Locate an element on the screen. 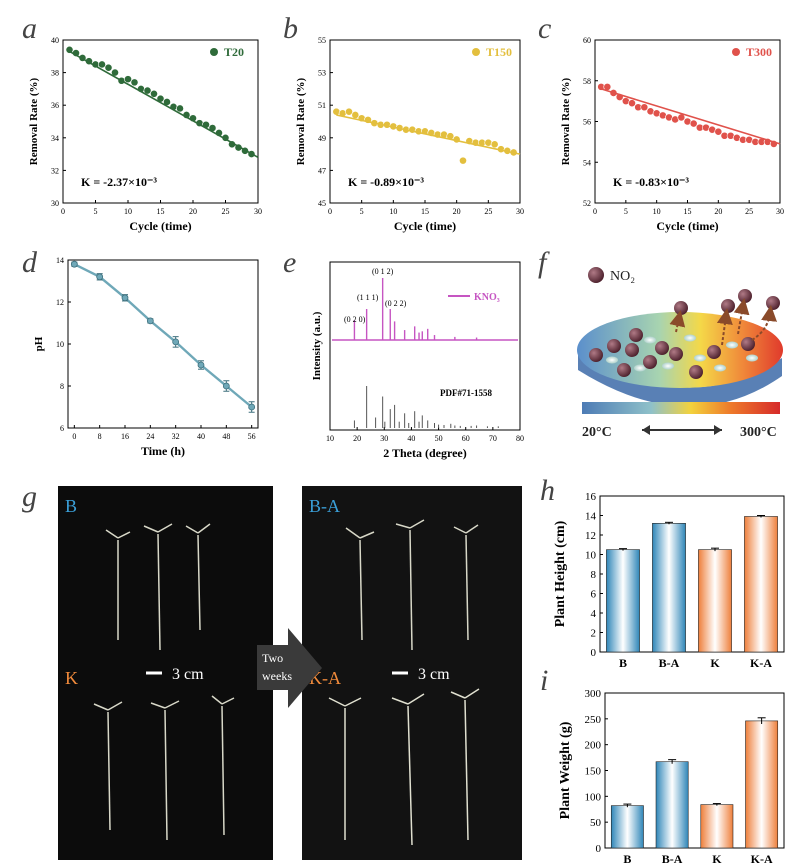 The image size is (800, 867). y-tick-label: 34 is located at coordinates (55, 138).